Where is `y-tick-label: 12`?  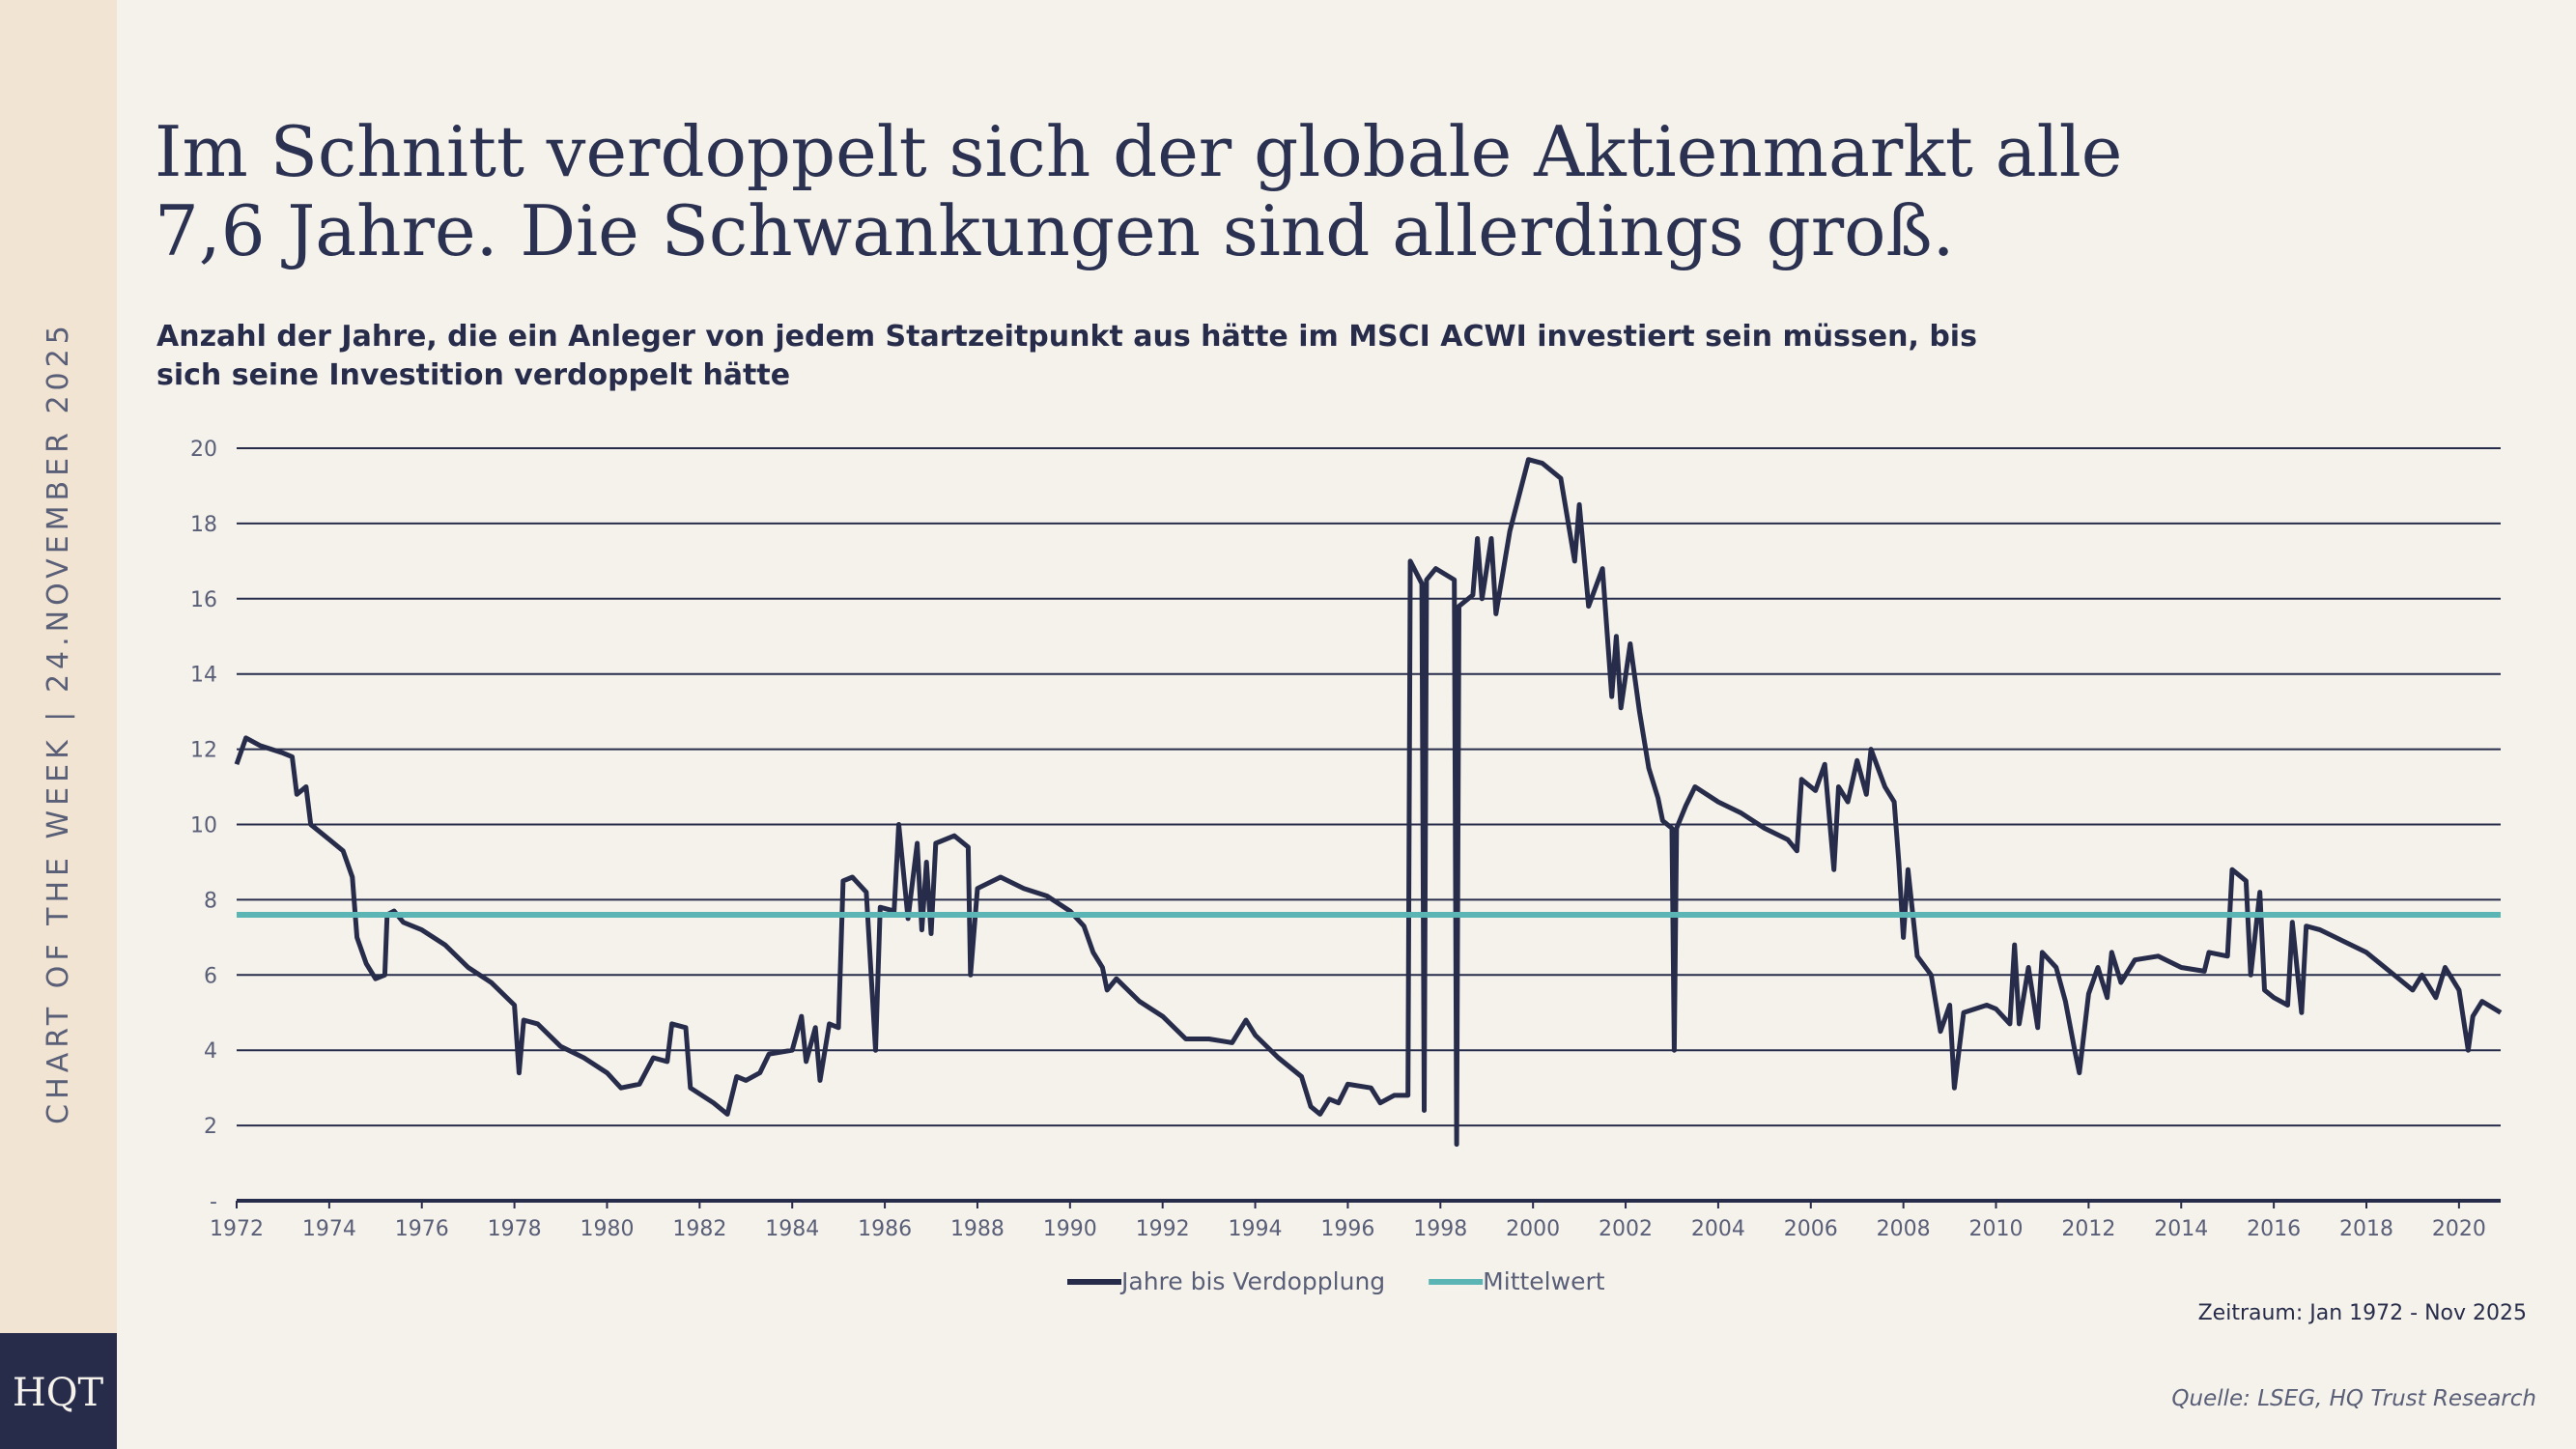
y-tick-label: 12 is located at coordinates (203, 751).